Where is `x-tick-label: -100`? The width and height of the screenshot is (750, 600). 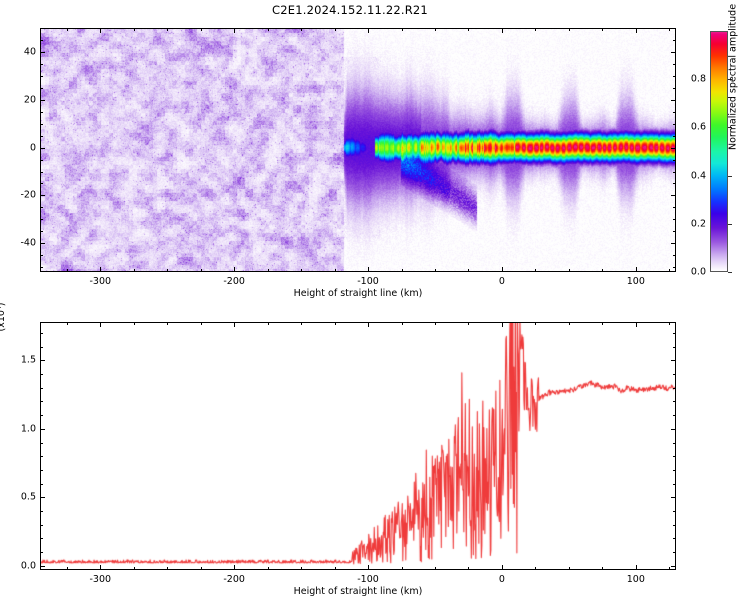
x-tick-label: -100 is located at coordinates (368, 579).